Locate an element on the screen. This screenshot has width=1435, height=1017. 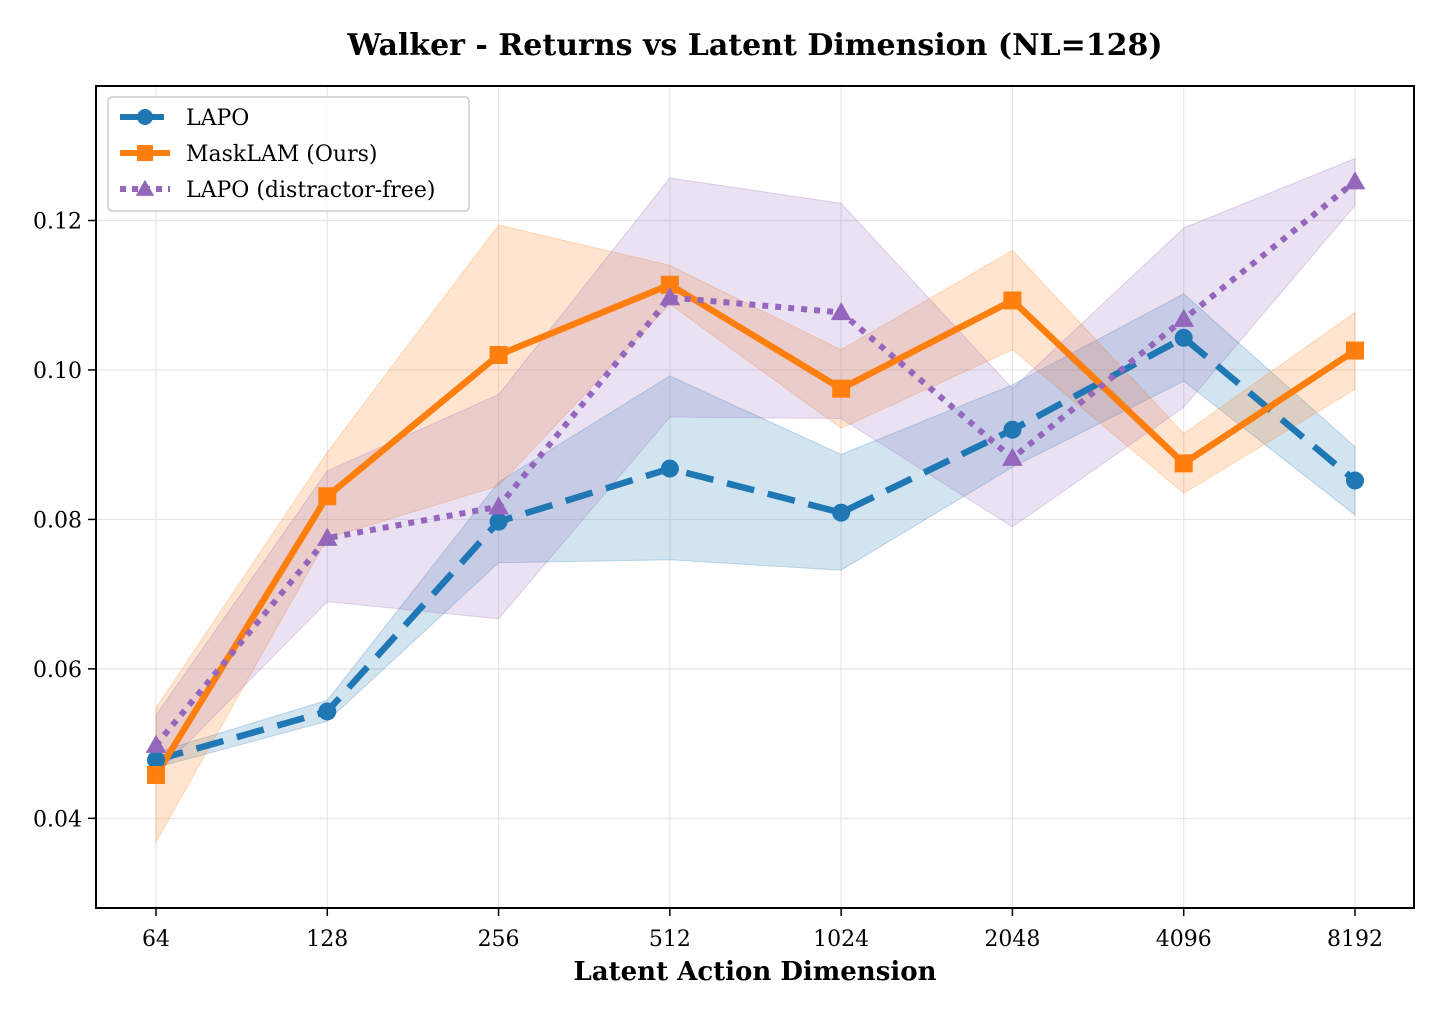
x-tick-label: 128 is located at coordinates (327, 939).